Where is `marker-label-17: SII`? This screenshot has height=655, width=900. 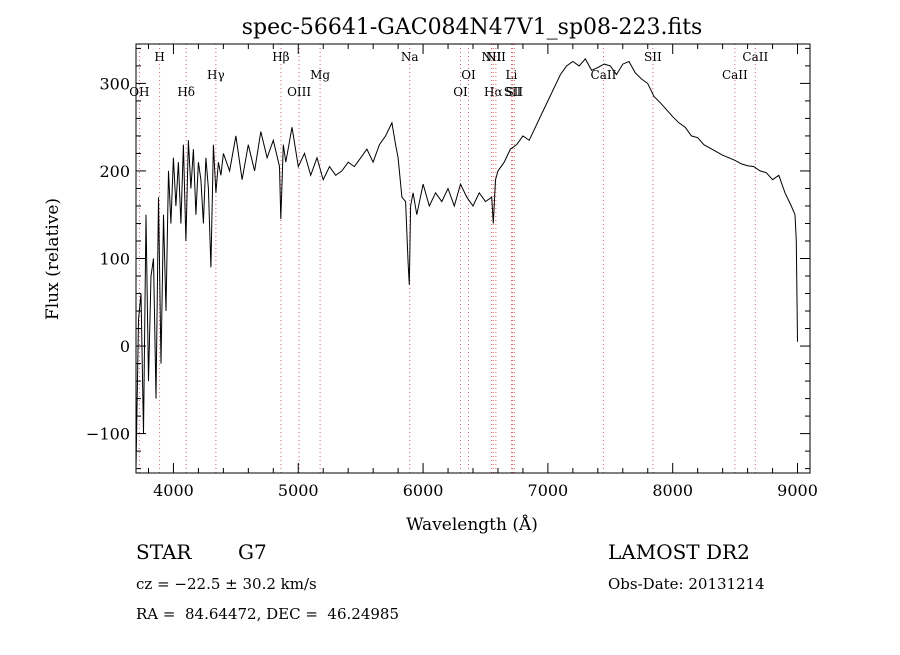 marker-label-17: SII is located at coordinates (653, 57).